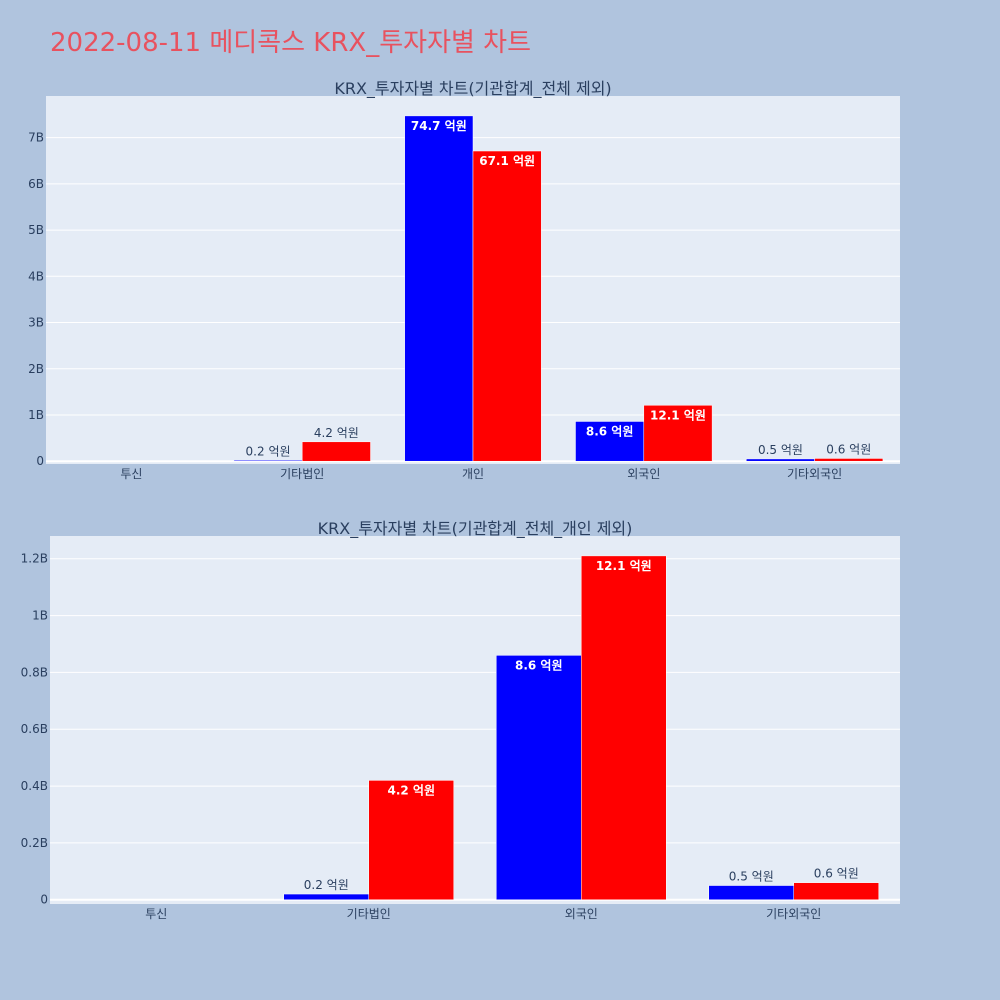 The image size is (1000, 1000). Describe the element at coordinates (36, 184) in the screenshot. I see `y-tick-label: 6B` at that location.